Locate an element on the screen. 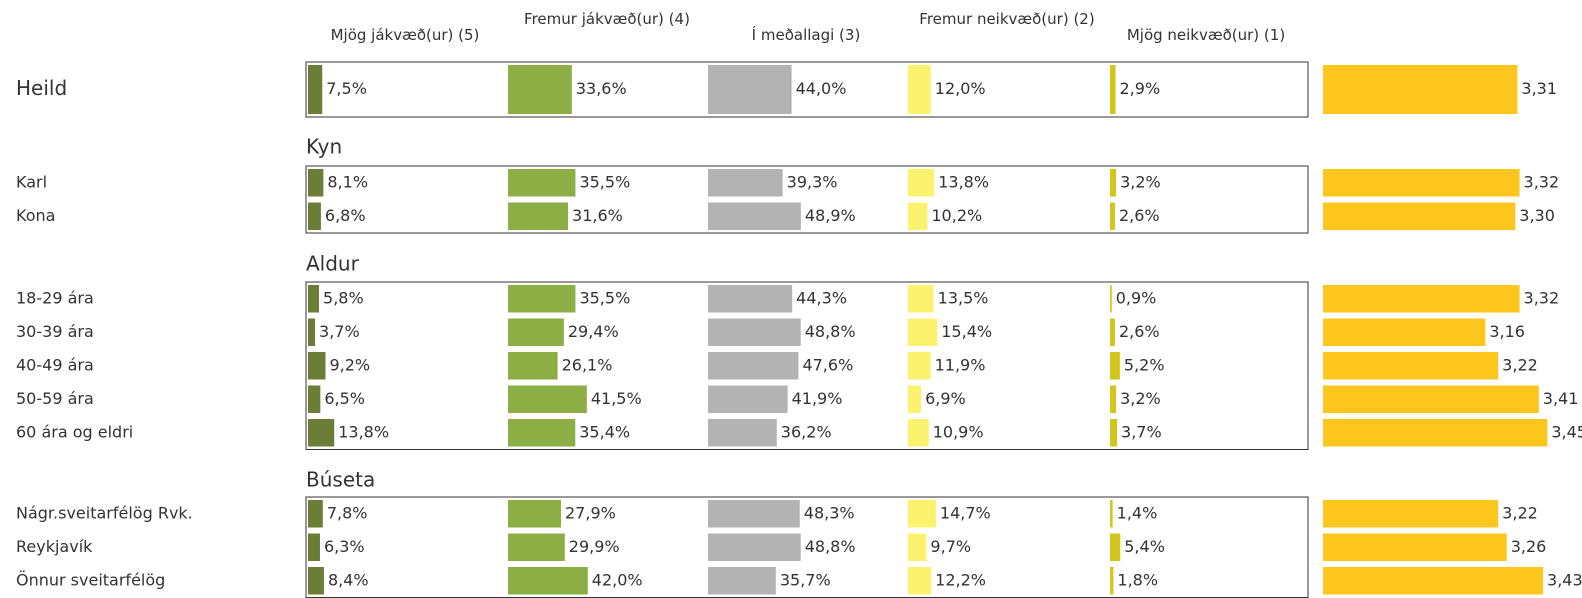  value-label: 27,9% is located at coordinates (590, 512).